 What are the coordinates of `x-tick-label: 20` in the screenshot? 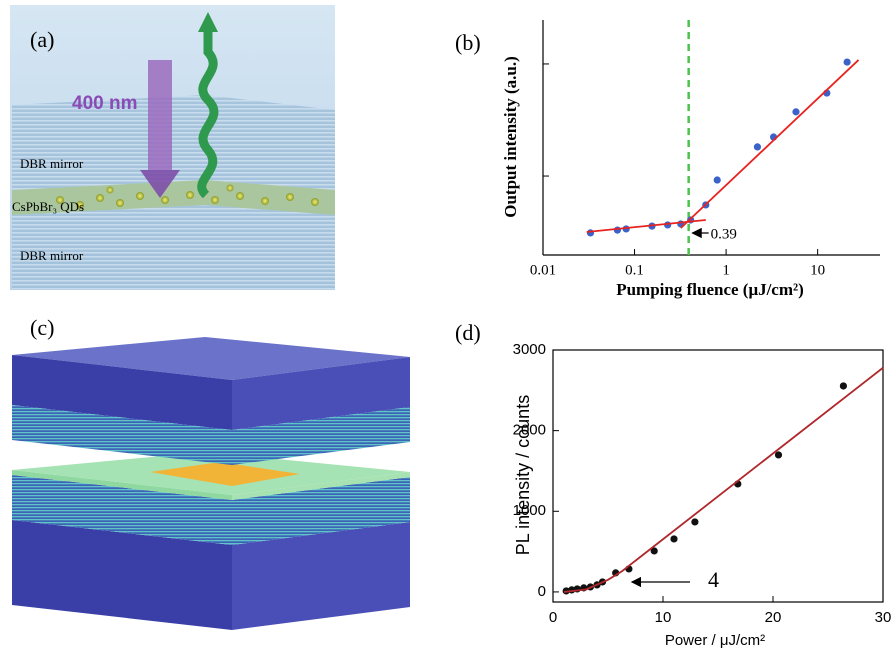 It's located at (773, 617).